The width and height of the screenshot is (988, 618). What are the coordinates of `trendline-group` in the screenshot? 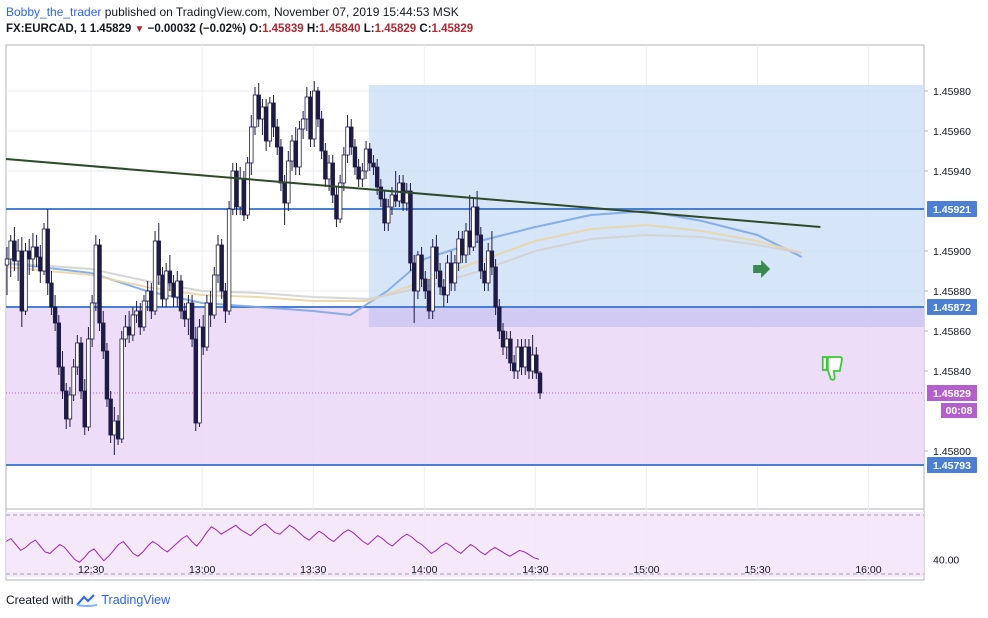 It's located at (413, 193).